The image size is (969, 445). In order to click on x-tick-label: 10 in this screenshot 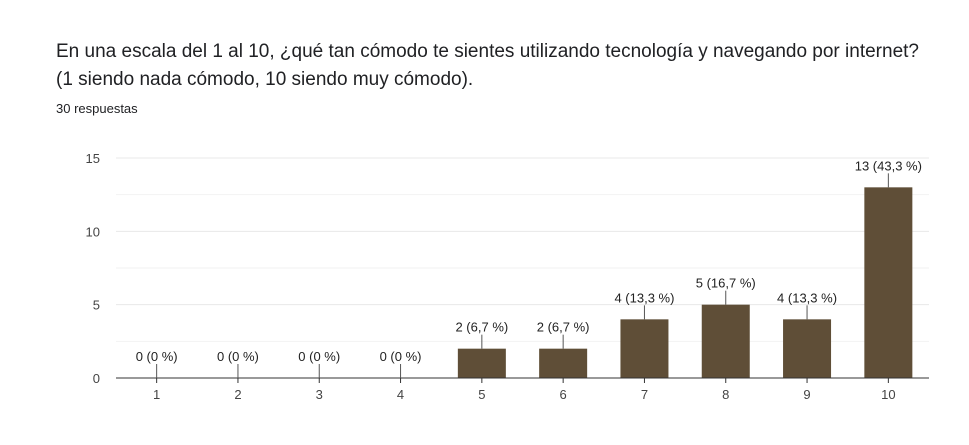, I will do `click(888, 394)`.